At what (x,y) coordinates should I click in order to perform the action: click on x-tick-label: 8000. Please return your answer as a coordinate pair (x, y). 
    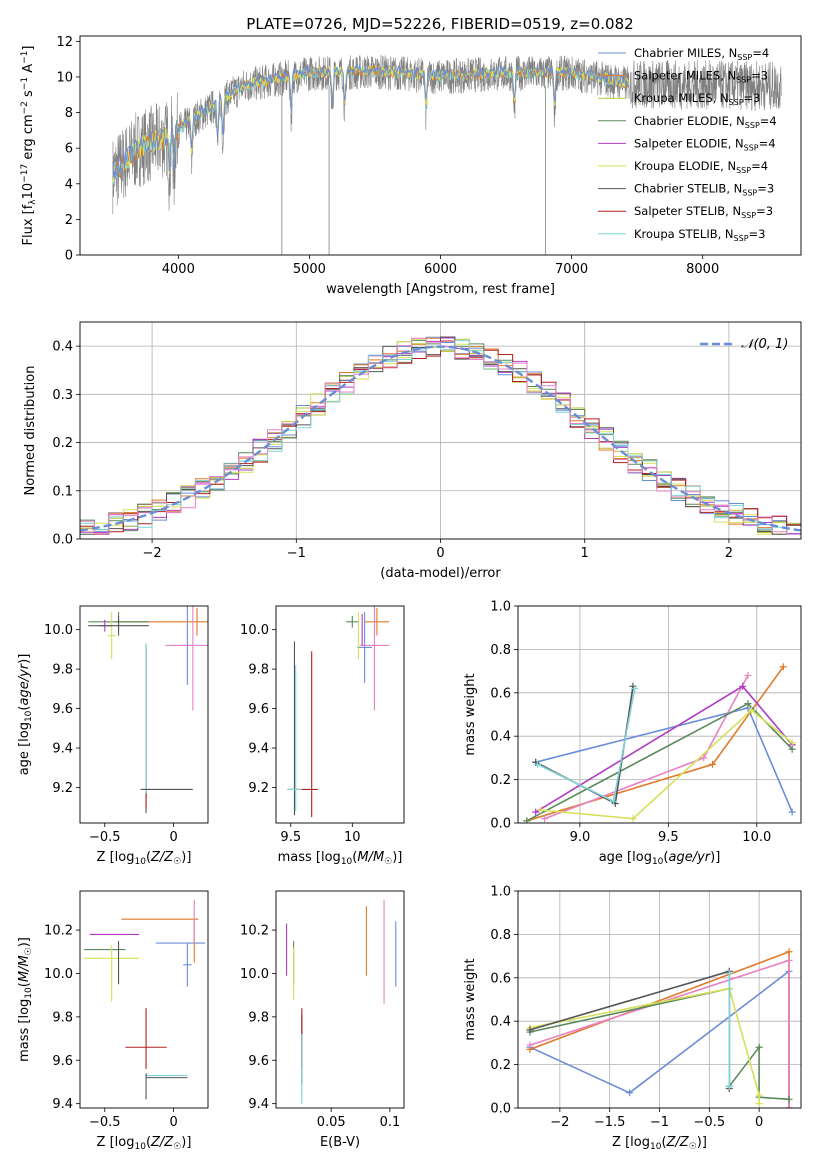
    Looking at the image, I should click on (702, 269).